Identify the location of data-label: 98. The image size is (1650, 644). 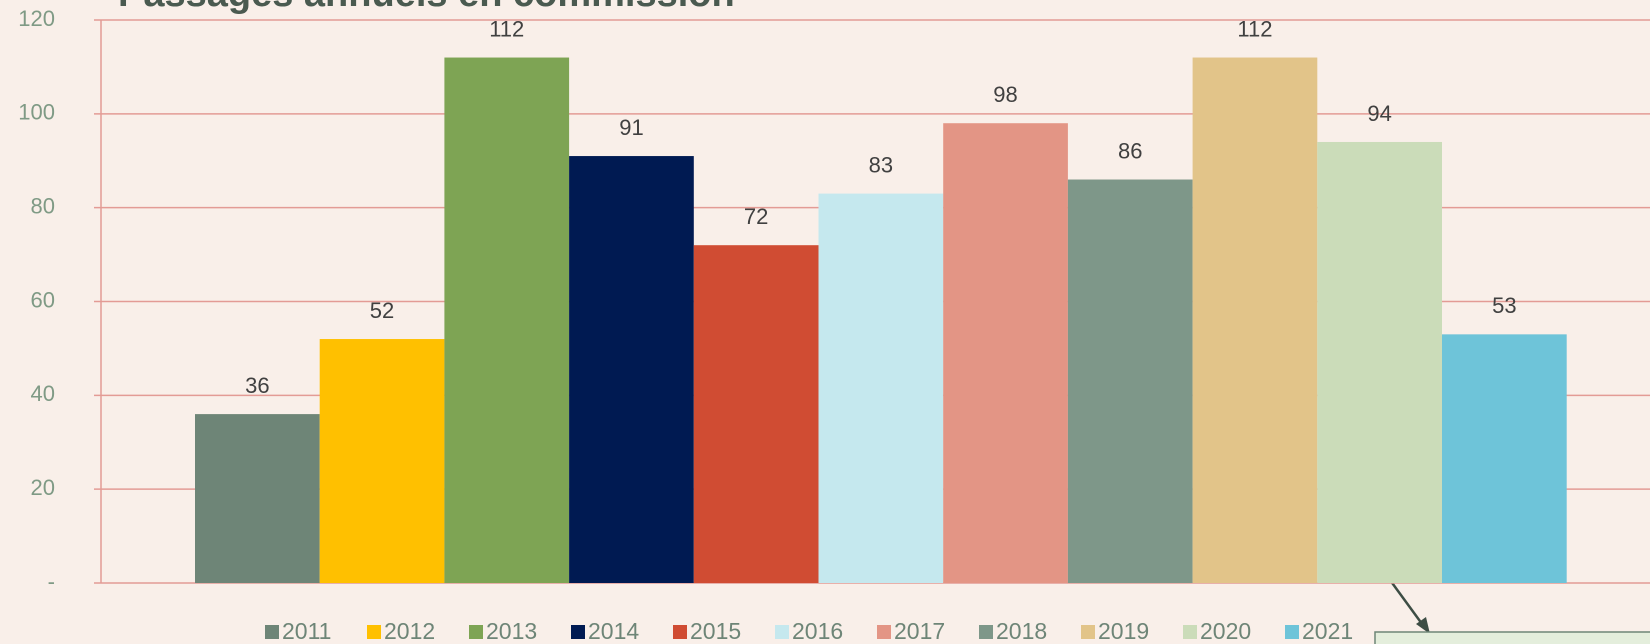
(1005, 94).